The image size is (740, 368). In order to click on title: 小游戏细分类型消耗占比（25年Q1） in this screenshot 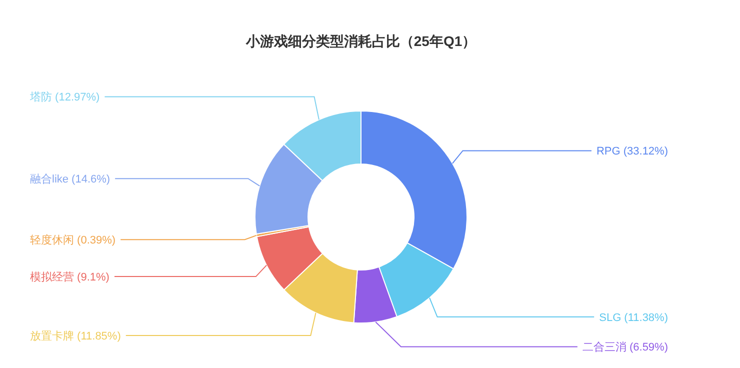, I will do `click(361, 41)`.